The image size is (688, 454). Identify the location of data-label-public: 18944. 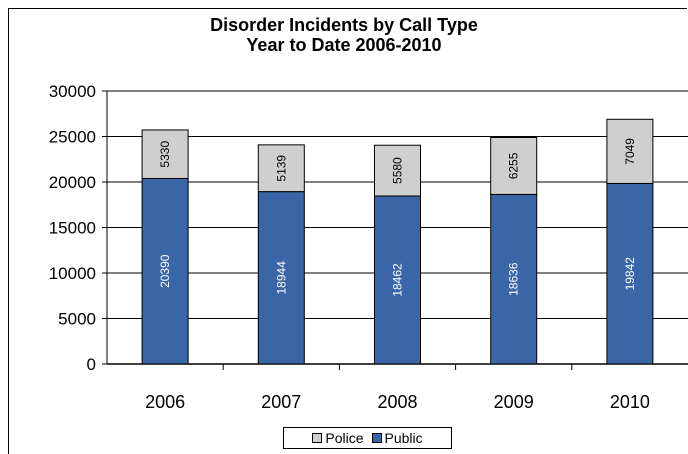
(281, 278).